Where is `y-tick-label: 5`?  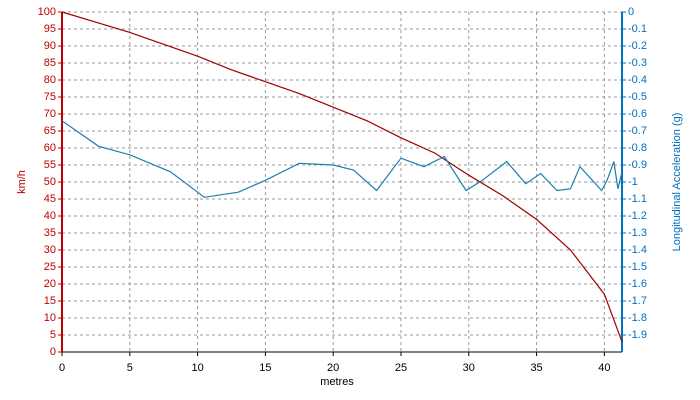
y-tick-label: 5 is located at coordinates (53, 335).